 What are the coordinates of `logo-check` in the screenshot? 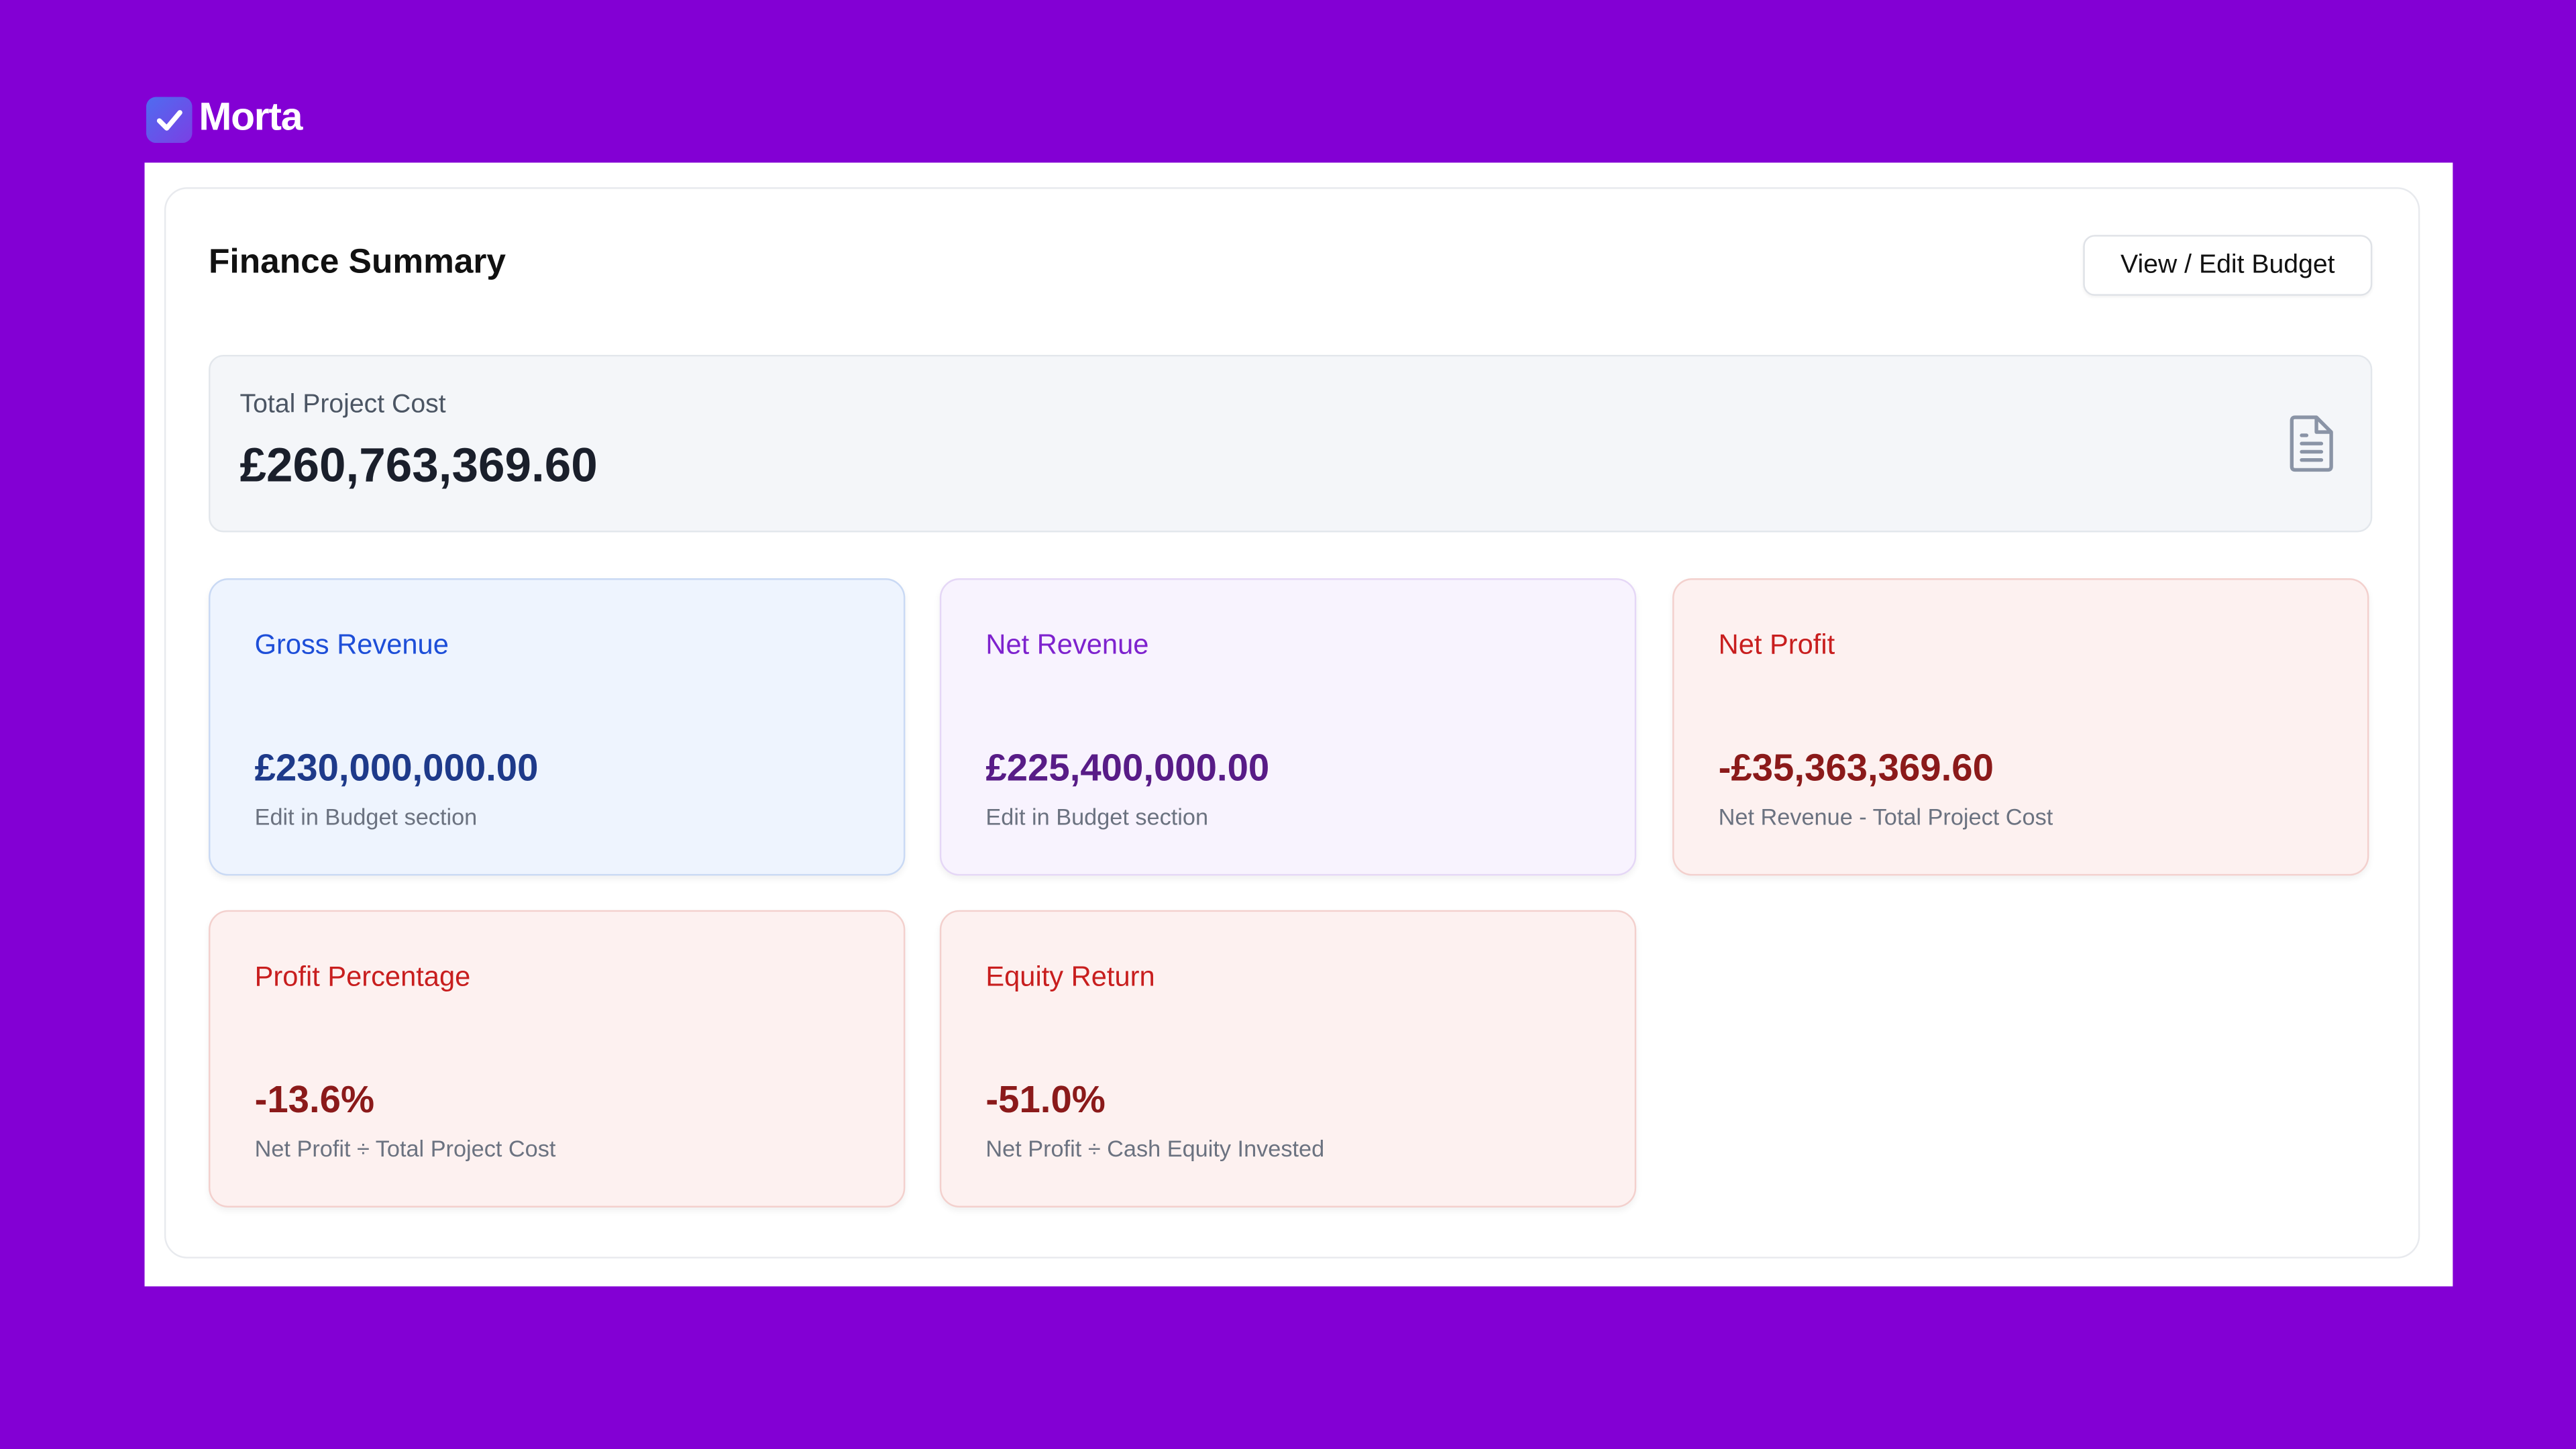 It's located at (169, 120).